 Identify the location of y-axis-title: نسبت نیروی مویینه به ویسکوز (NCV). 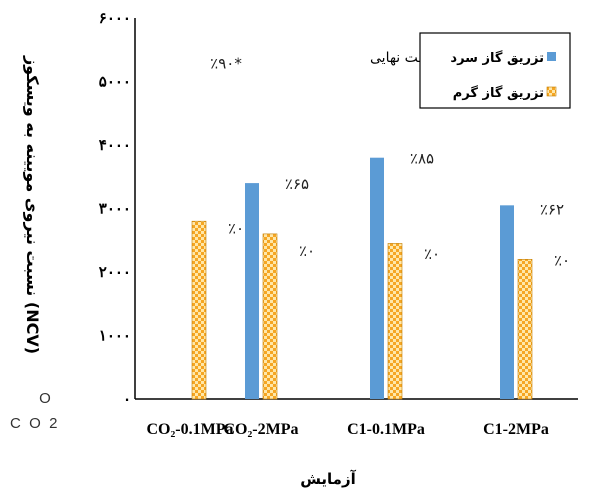
(32, 204).